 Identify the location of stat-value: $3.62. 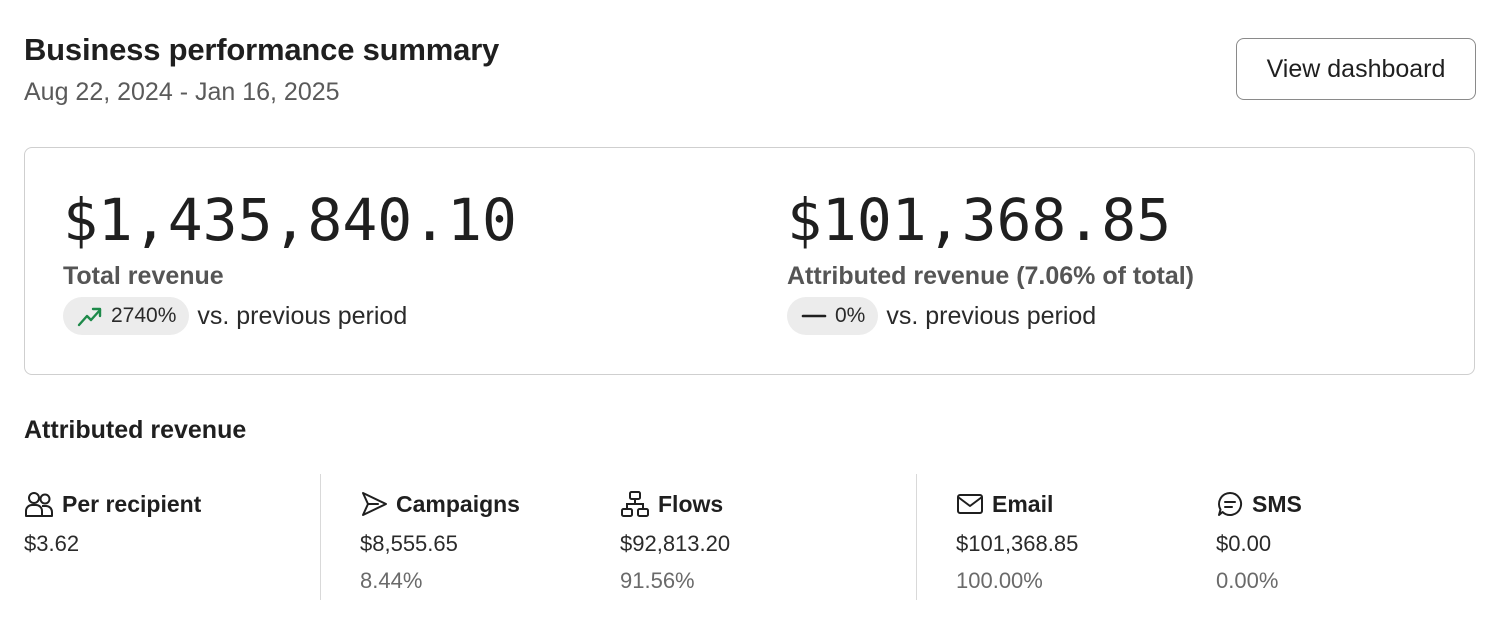
(52, 543).